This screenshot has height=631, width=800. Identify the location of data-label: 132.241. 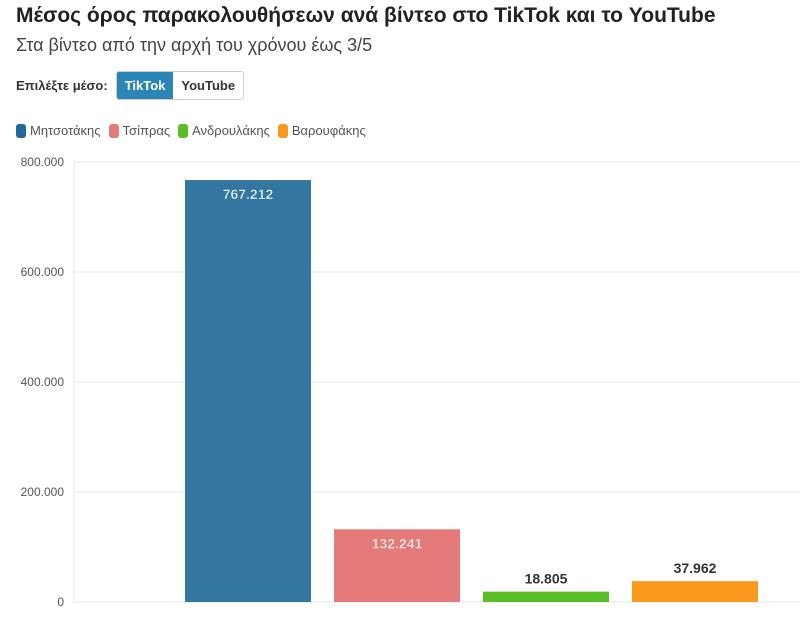
(397, 543).